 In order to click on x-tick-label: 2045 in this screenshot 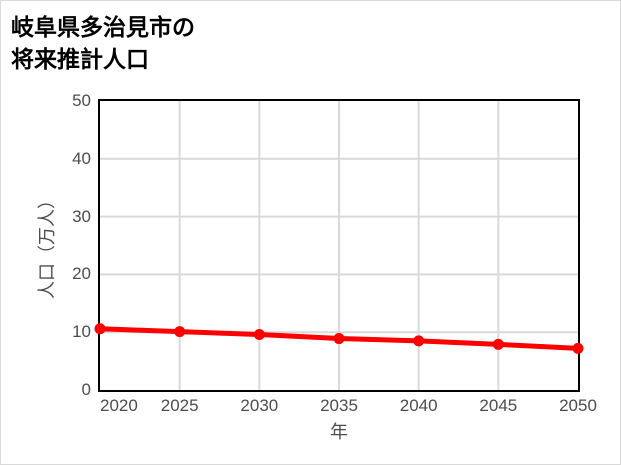, I will do `click(498, 405)`.